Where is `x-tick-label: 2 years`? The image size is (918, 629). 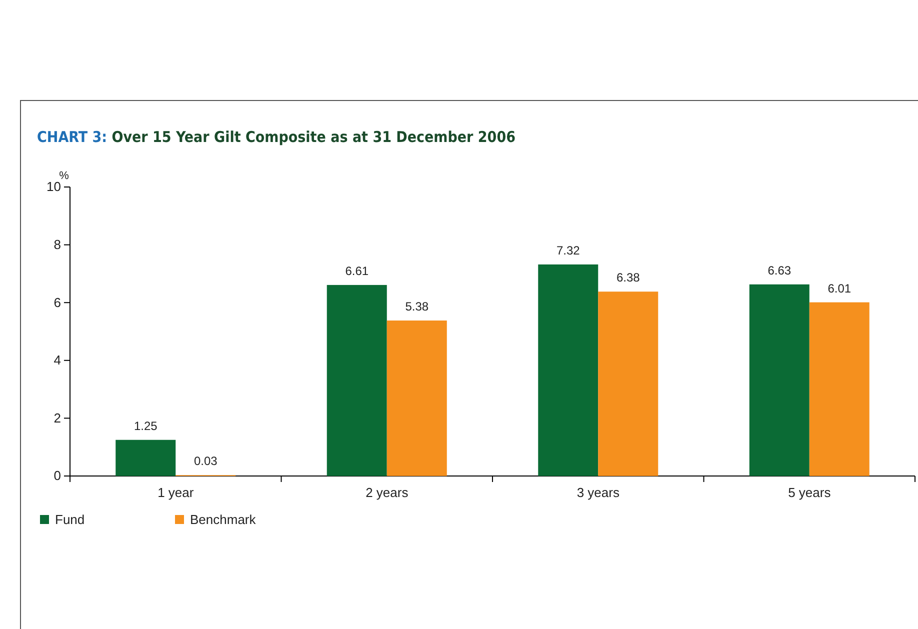 x-tick-label: 2 years is located at coordinates (387, 492).